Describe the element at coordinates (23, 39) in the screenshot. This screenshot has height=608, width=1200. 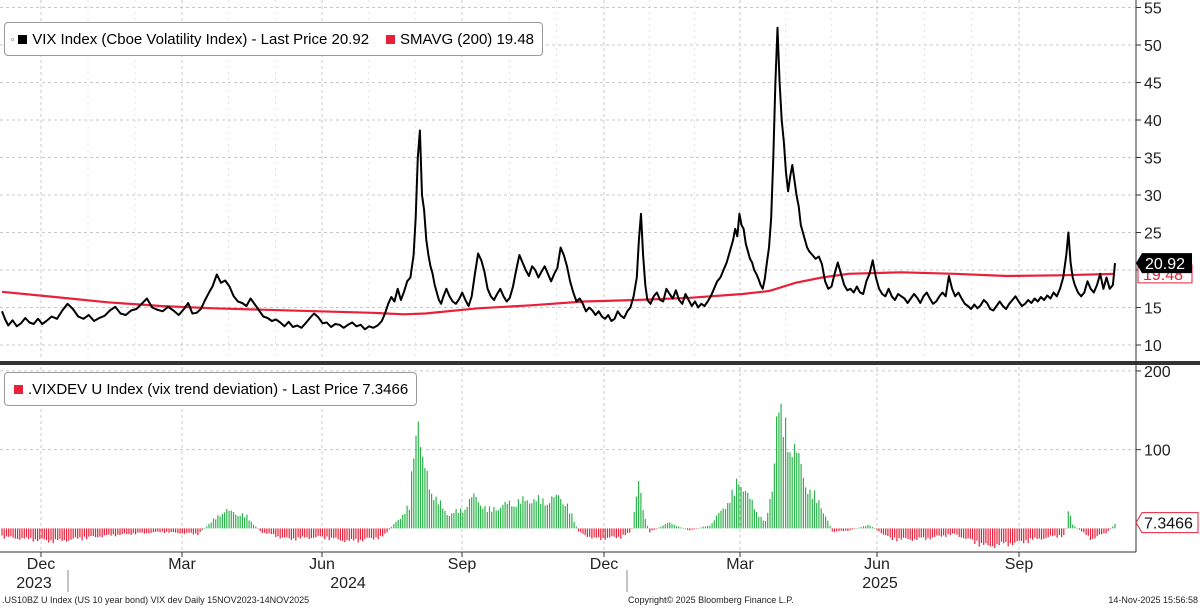
I see `legend-swatch-vix` at that location.